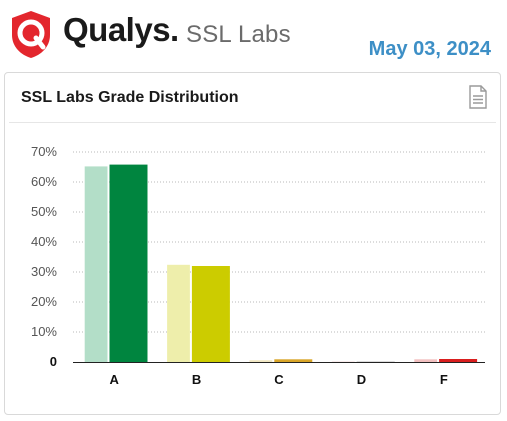  Describe the element at coordinates (44, 257) in the screenshot. I see `y-axis-ticks: 0 10% 20% 30% 40% 50% 60% 70%` at that location.